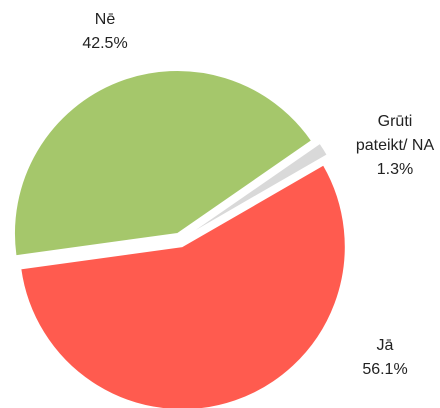  I want to click on slice-value: 56.1%, so click(385, 369).